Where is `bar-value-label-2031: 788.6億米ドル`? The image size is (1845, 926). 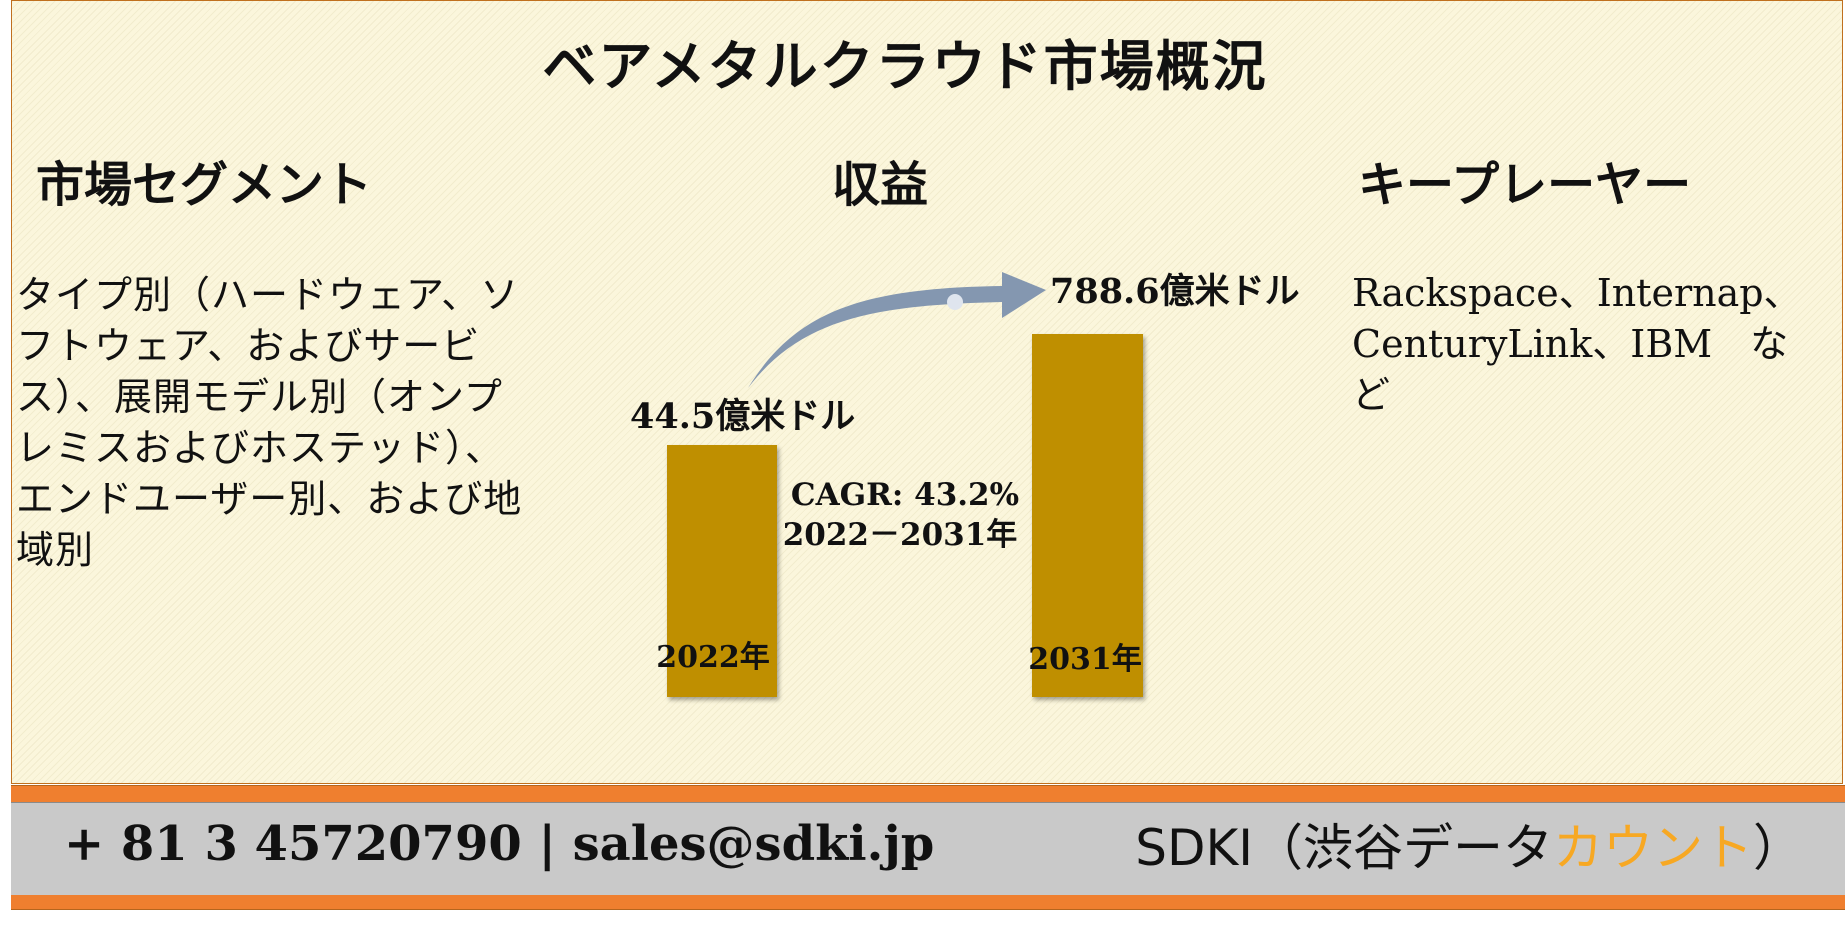 bar-value-label-2031: 788.6億米ドル is located at coordinates (1175, 291).